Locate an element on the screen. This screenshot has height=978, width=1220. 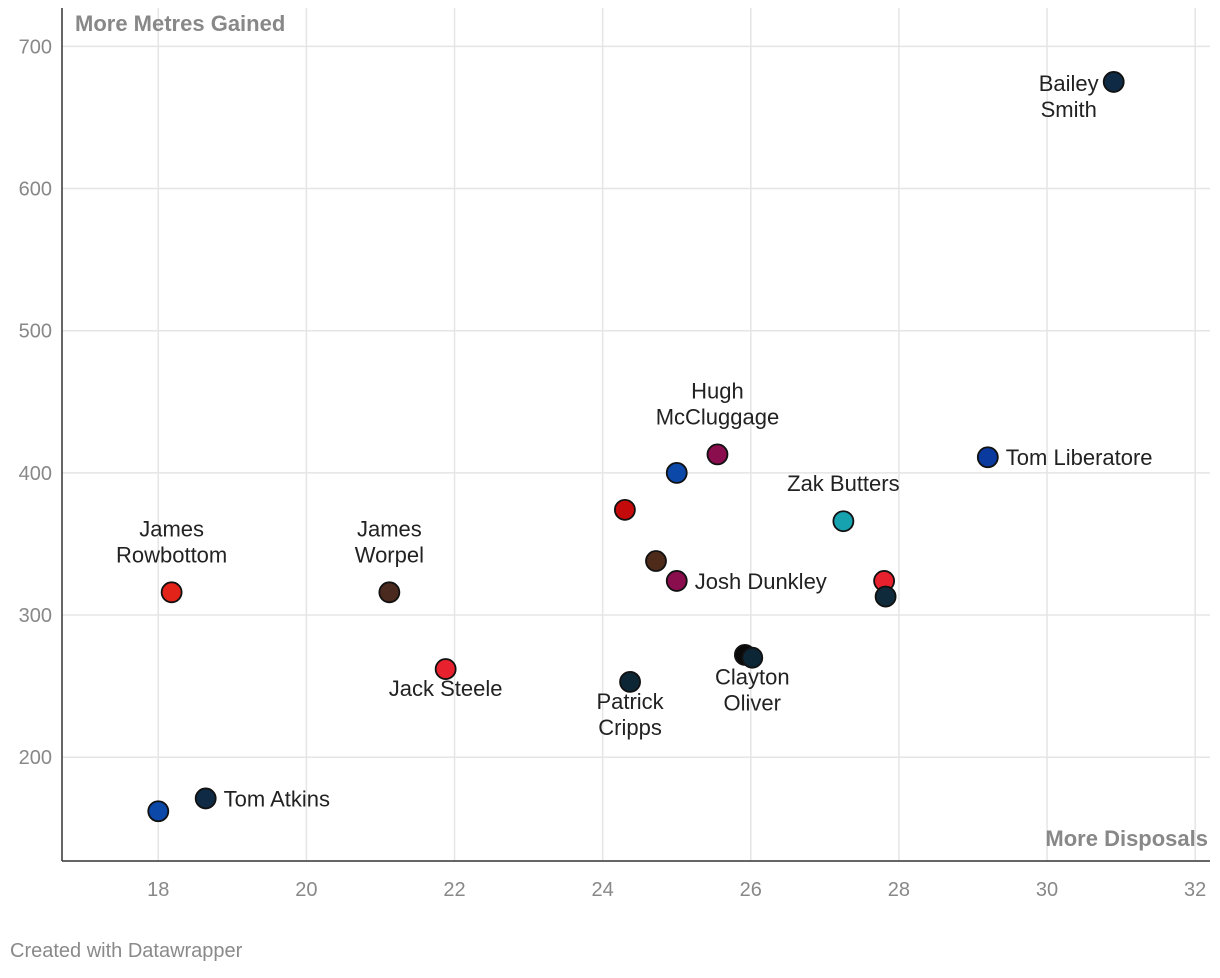
x-tick-label: 22 is located at coordinates (454, 890).